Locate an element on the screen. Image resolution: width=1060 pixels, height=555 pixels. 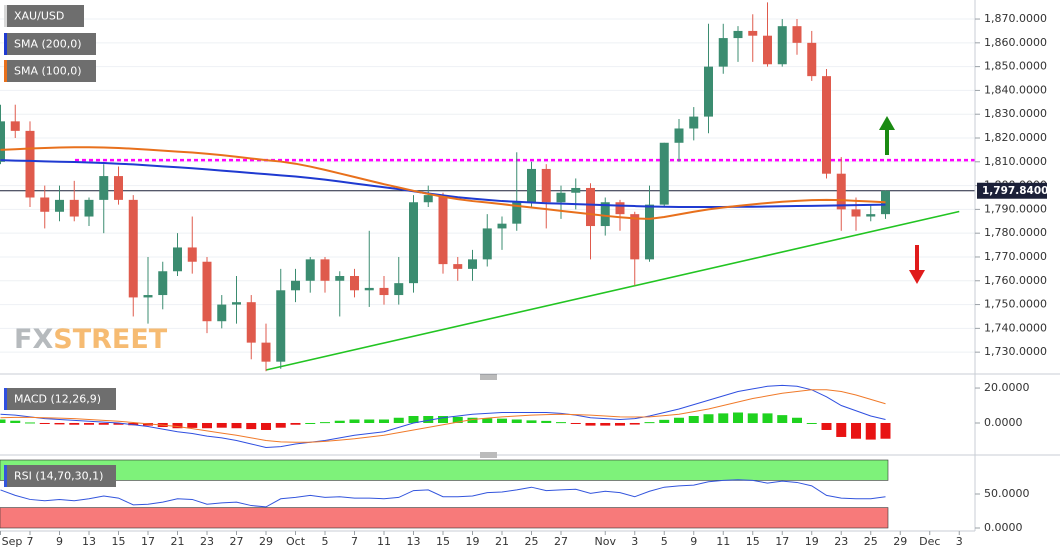
y-tick-label: 0.0000 is located at coordinates (1003, 422).